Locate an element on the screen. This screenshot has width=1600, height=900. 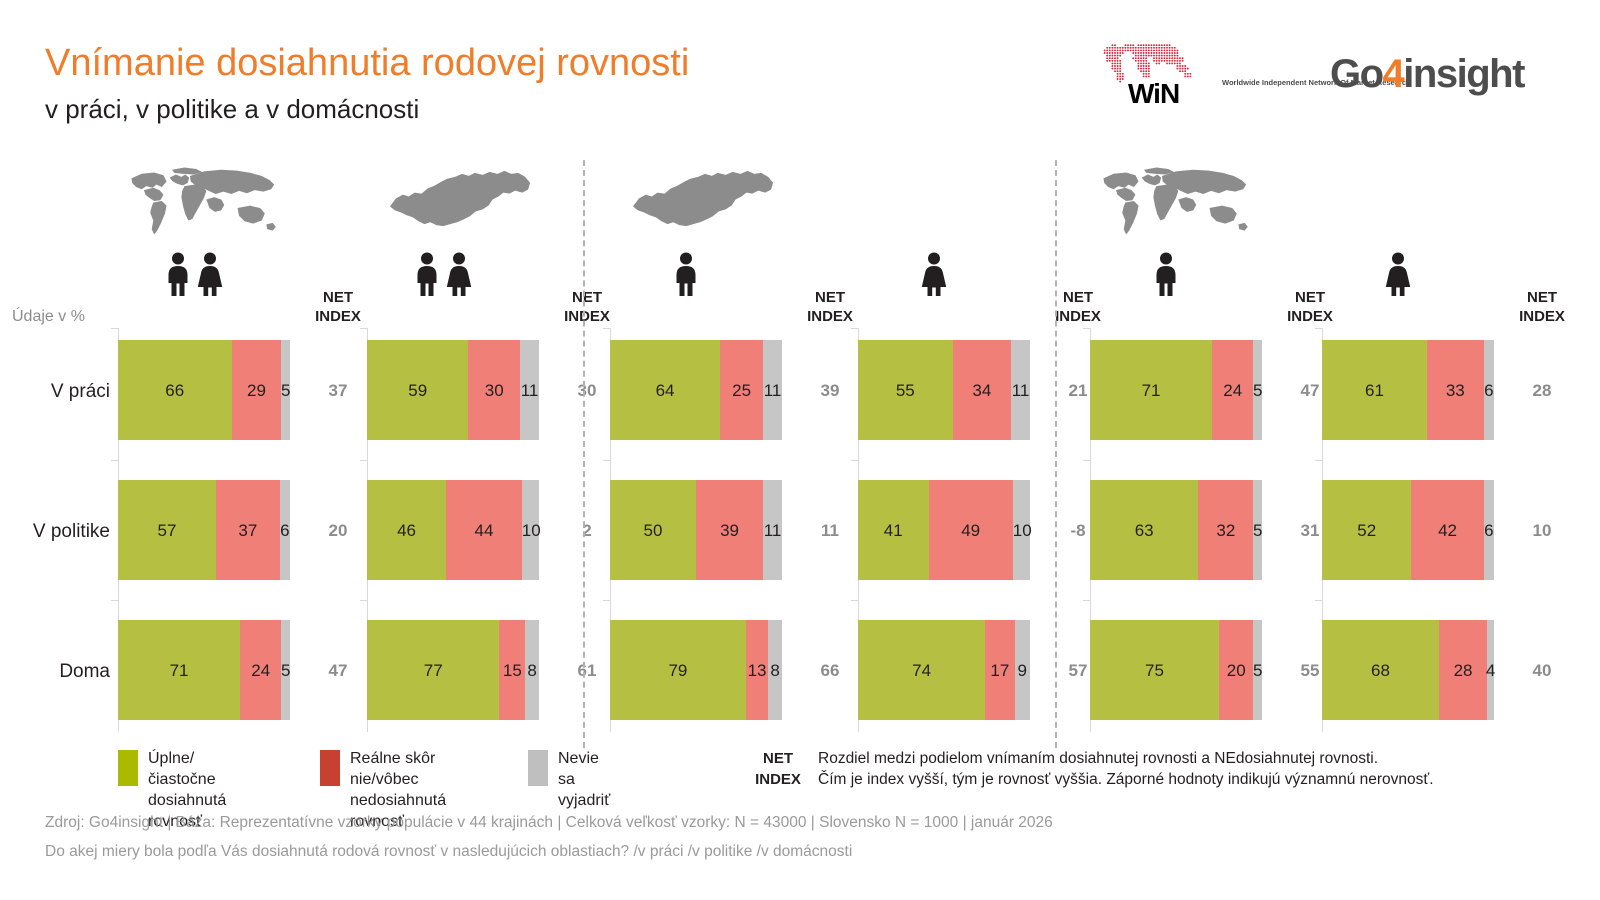
page-subtitle: v práci, v politike a v domácnosti is located at coordinates (232, 109).